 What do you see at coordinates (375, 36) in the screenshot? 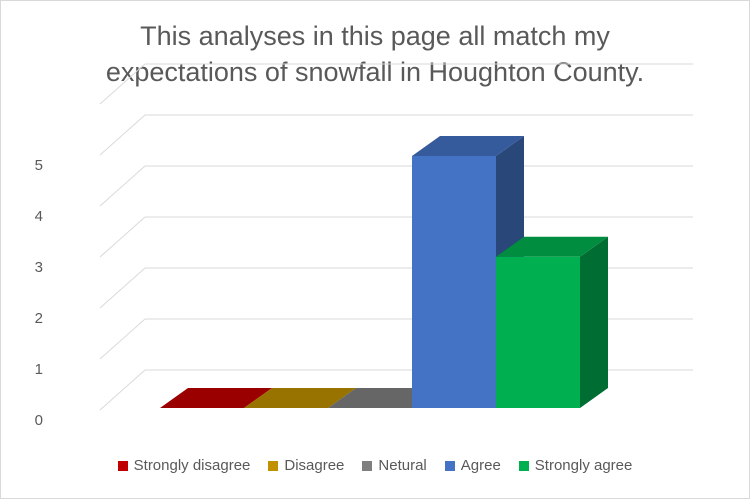
I see `chart-title-line-1: This analyses in this page all match my` at bounding box center [375, 36].